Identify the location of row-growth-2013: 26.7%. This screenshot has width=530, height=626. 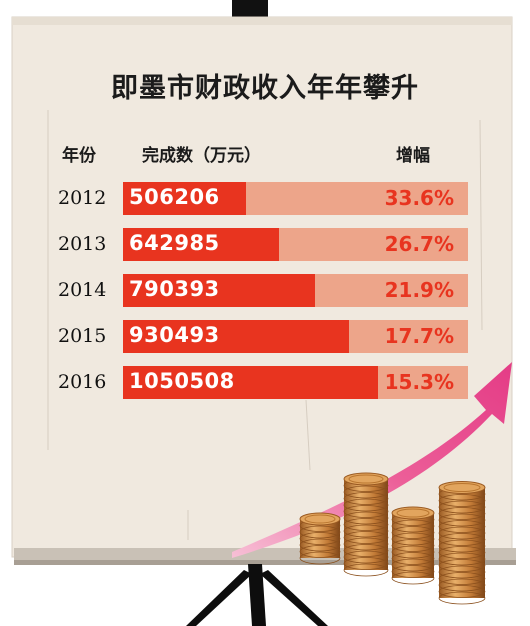
(419, 244).